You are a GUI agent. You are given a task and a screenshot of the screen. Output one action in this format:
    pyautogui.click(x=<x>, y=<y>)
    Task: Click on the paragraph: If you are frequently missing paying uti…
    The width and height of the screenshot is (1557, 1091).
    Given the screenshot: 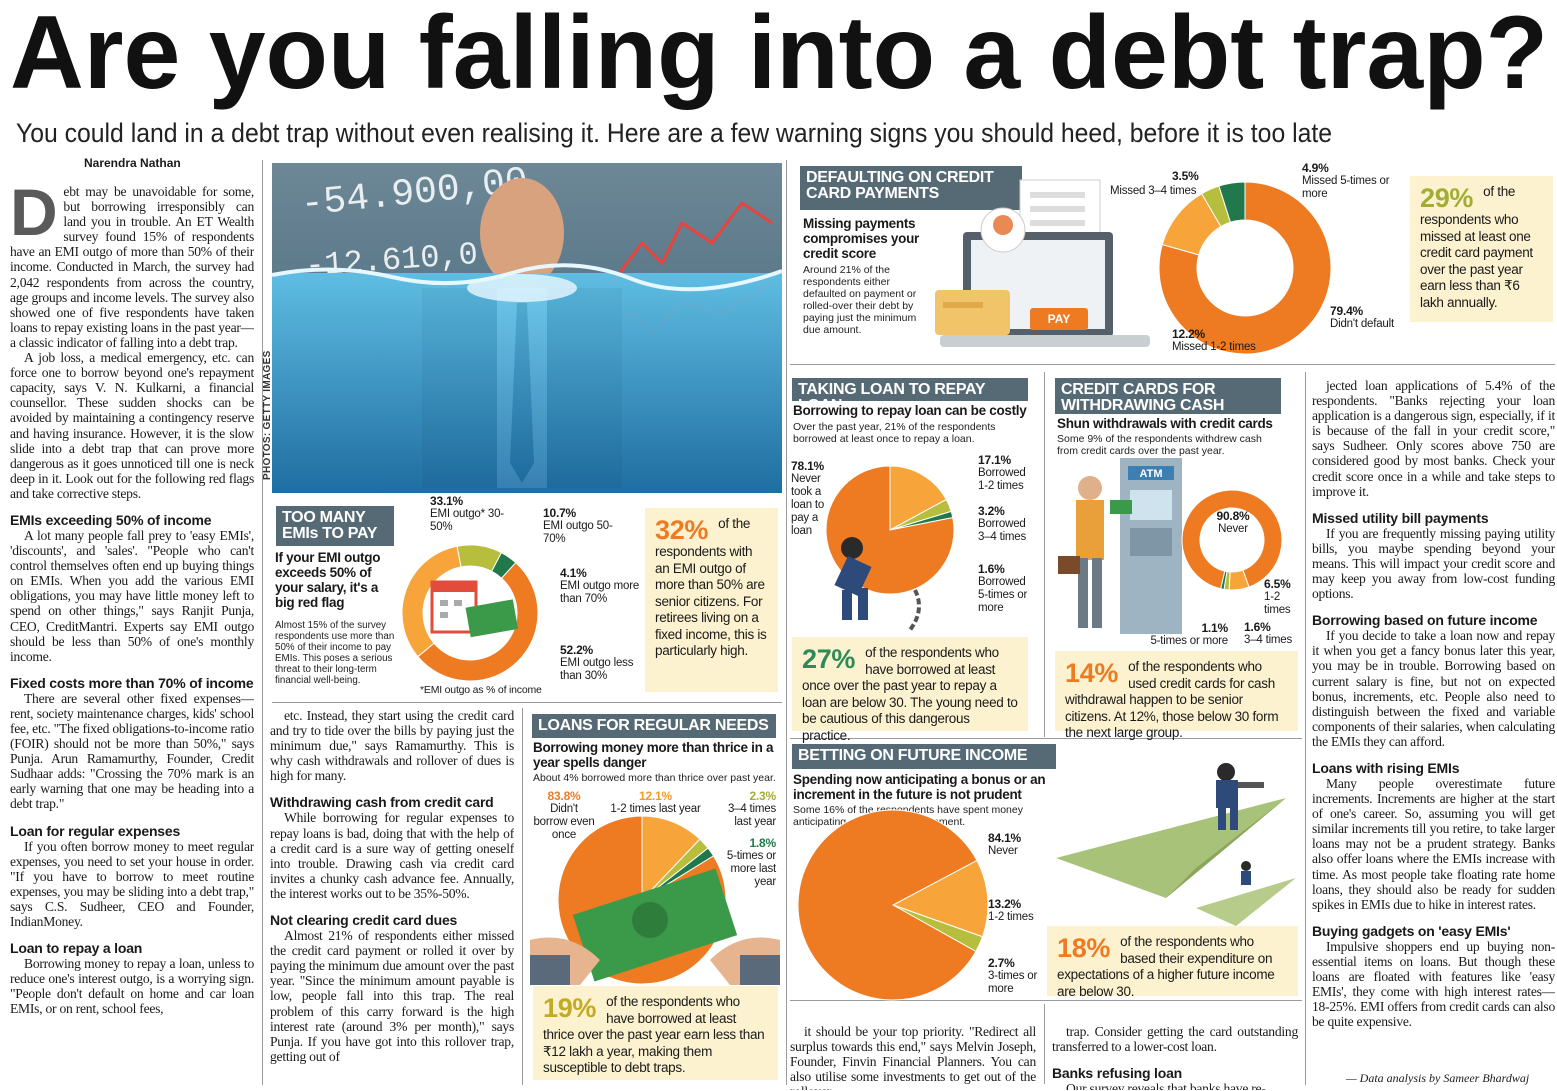 What is the action you would take?
    pyautogui.click(x=1433, y=563)
    